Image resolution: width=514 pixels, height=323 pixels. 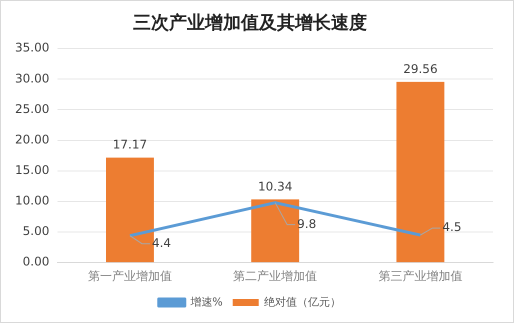 What do you see at coordinates (130, 275) in the screenshot?
I see `x-tick-label: 第一产业增加值` at bounding box center [130, 275].